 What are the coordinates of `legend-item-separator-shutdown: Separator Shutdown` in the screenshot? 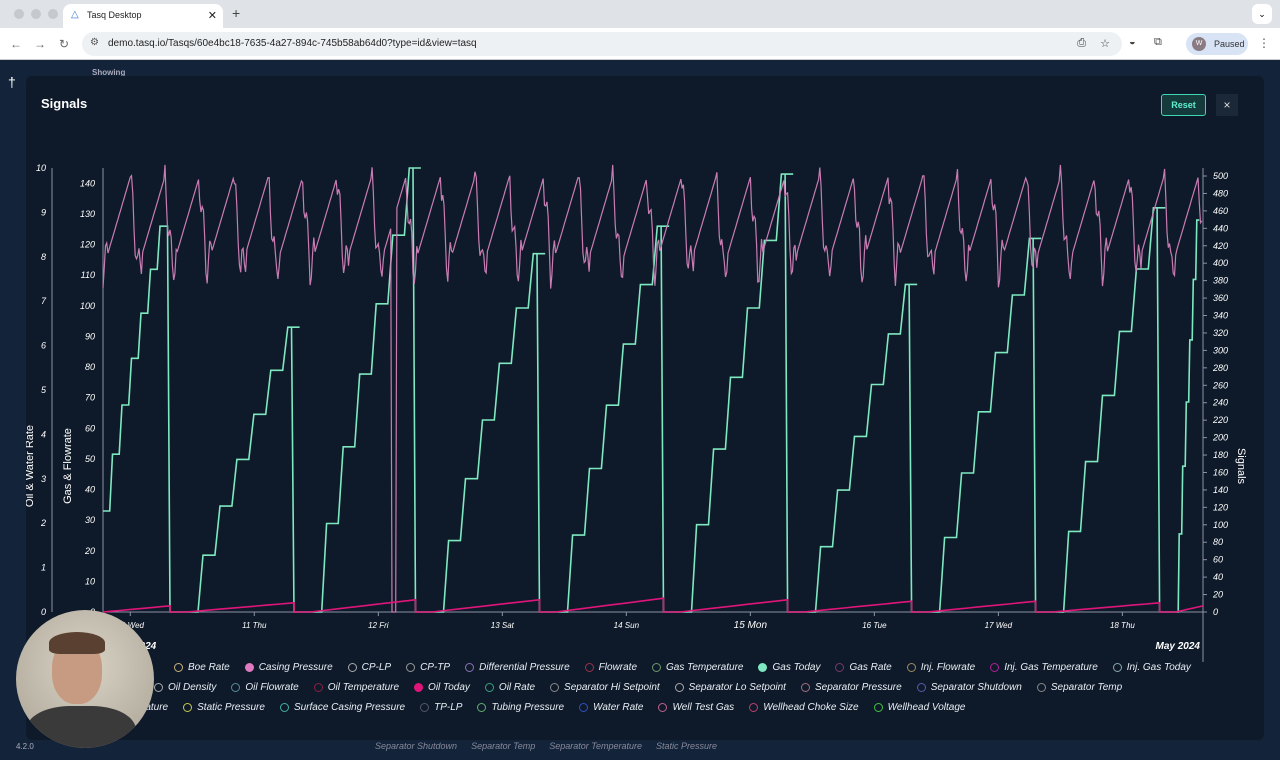 It's located at (969, 687).